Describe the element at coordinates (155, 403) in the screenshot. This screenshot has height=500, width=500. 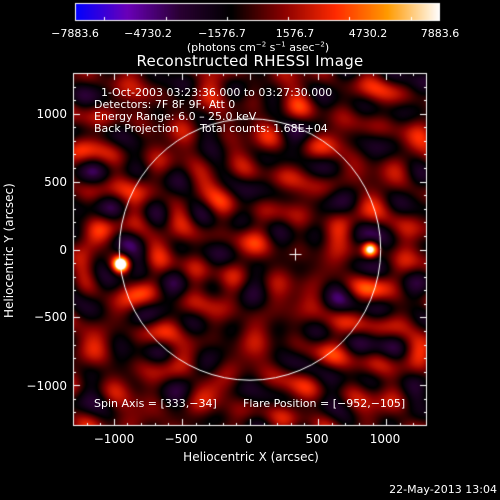
I see `spin-axis-label: Spin Axis = [333,−34]` at that location.